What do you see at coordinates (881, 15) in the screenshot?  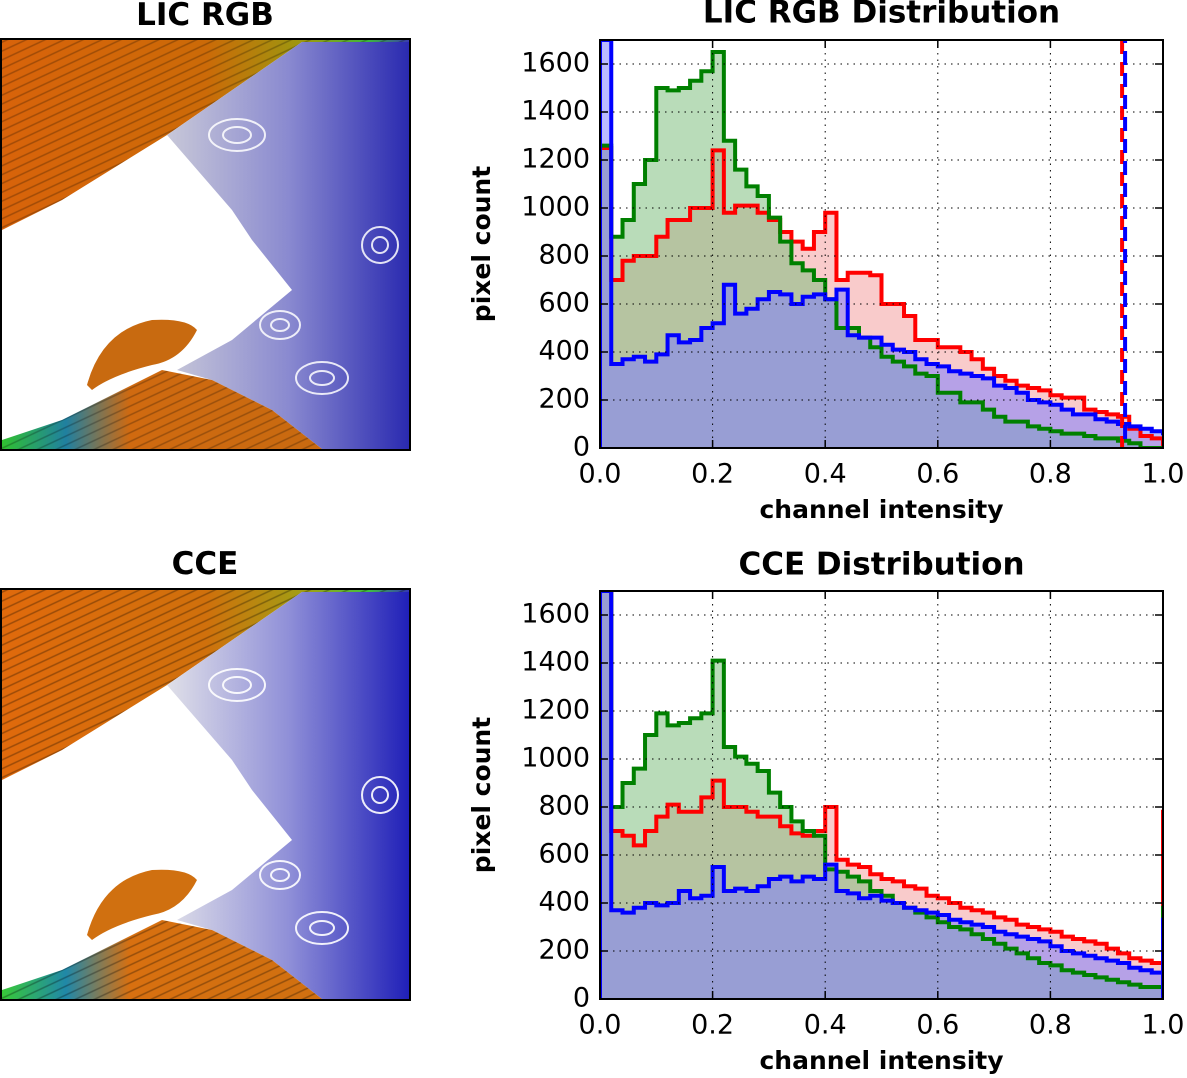 I see `chart-title: LIC RGB Distribution` at bounding box center [881, 15].